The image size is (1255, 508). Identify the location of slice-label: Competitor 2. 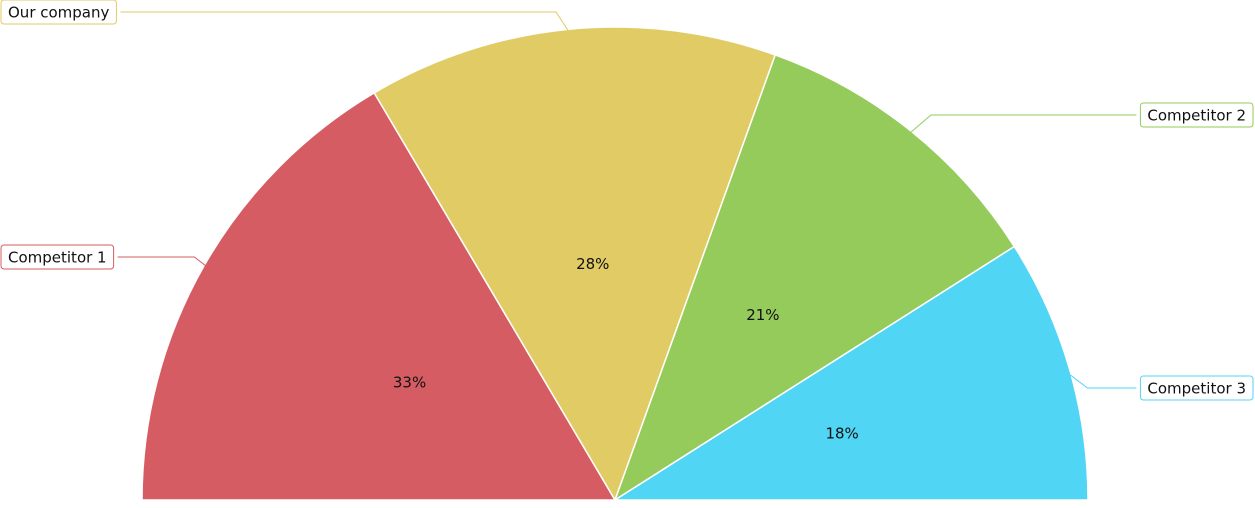
(1196, 116).